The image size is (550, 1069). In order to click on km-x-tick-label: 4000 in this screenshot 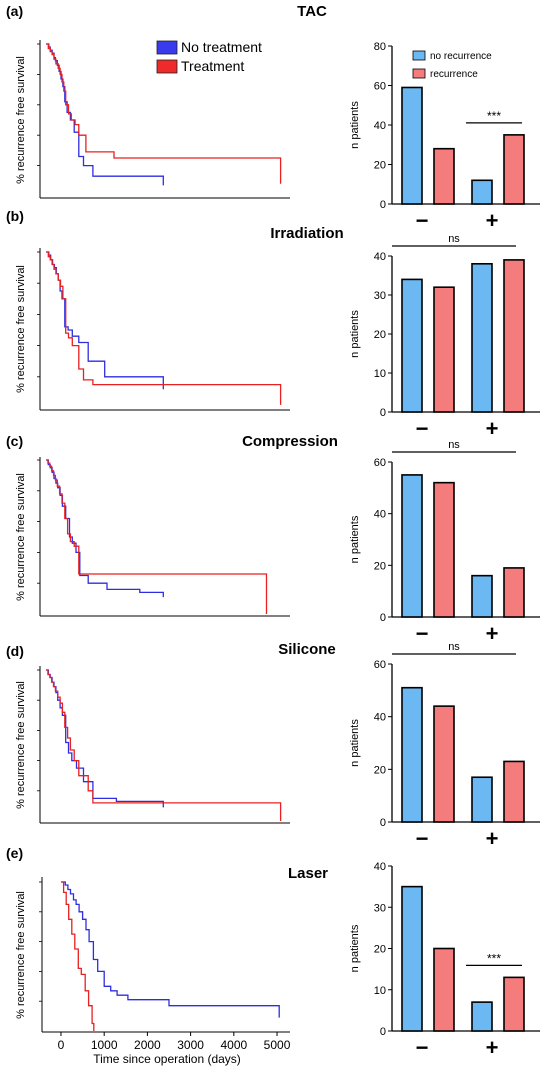, I will do `click(233, 1045)`.